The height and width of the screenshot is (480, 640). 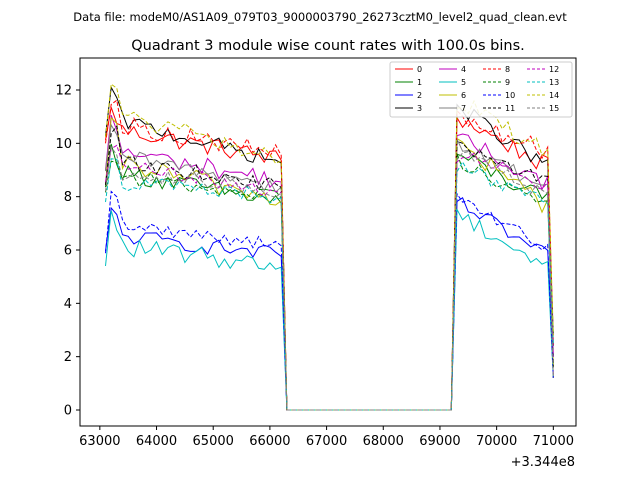 What do you see at coordinates (99, 441) in the screenshot?
I see `x-tick-label: 63000` at bounding box center [99, 441].